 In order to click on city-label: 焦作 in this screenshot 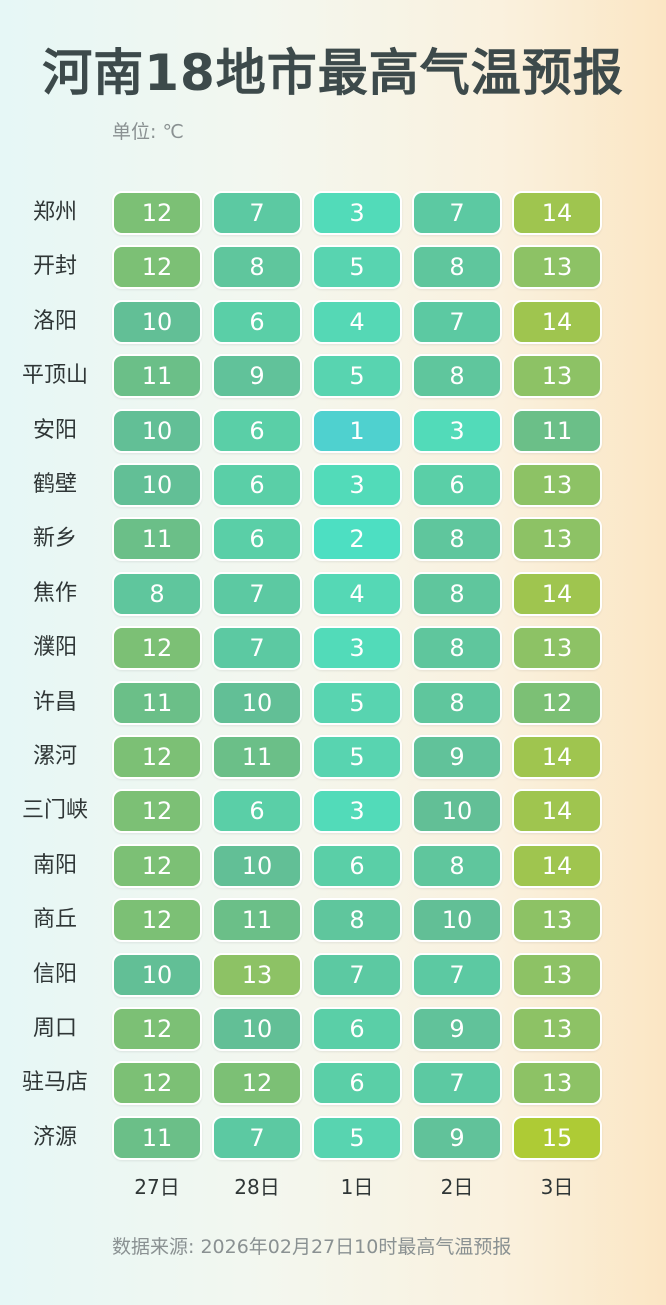, I will do `click(54, 593)`.